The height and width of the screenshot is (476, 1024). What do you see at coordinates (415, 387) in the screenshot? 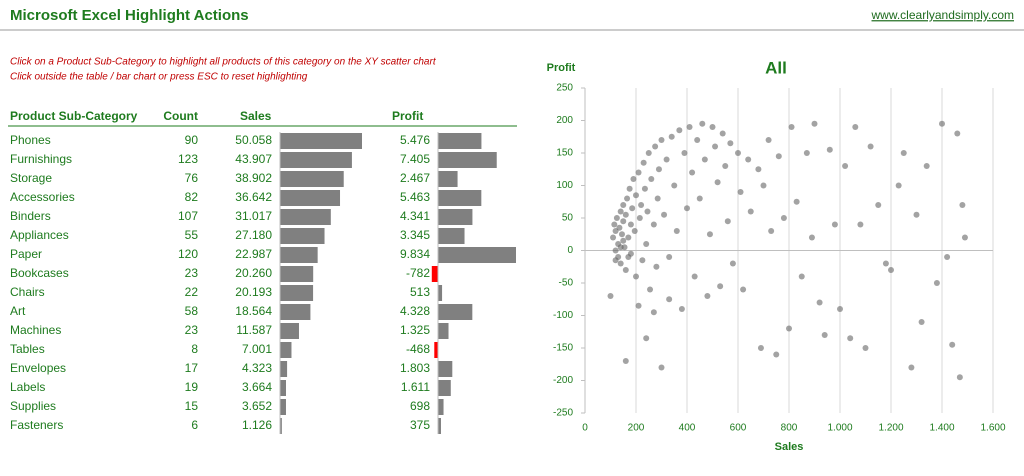
I see `profit-value: 1.611` at bounding box center [415, 387].